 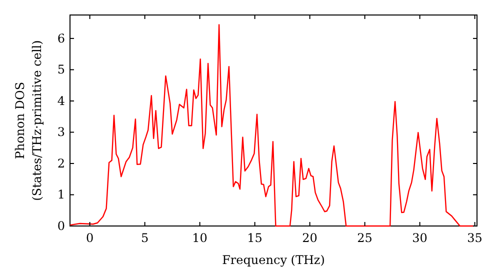 I want to click on y-tick-label: 0, so click(x=61, y=226).